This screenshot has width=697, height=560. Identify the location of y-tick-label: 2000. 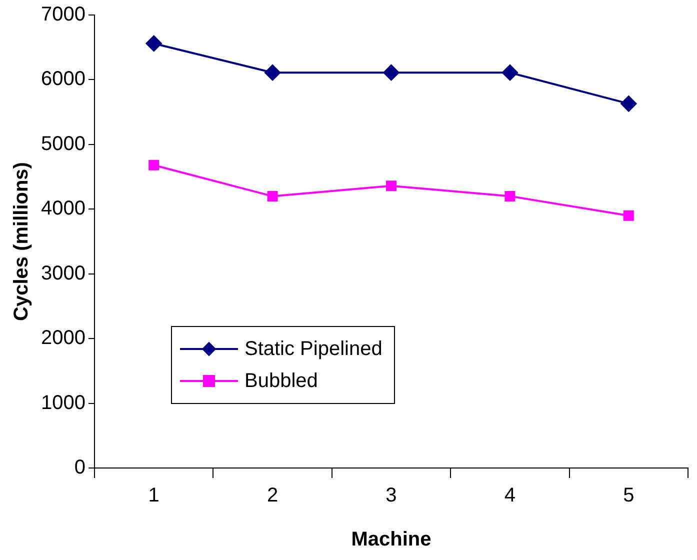
(63, 338).